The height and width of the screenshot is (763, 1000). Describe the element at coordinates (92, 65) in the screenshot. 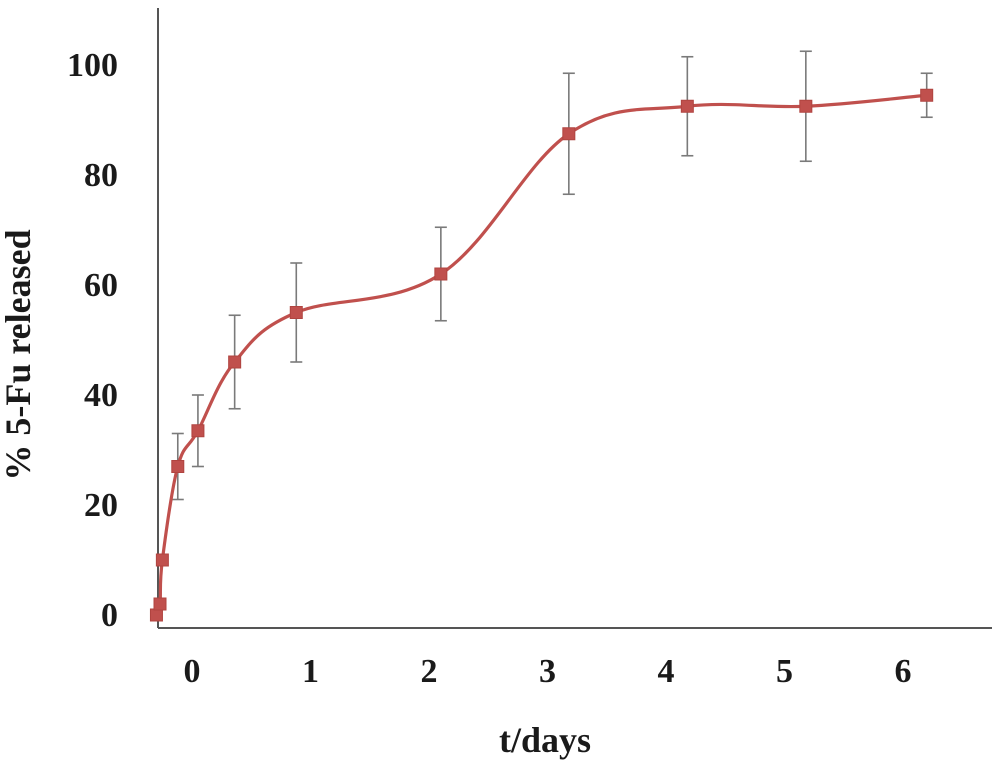

I see `y-tick-label-100: 100` at that location.